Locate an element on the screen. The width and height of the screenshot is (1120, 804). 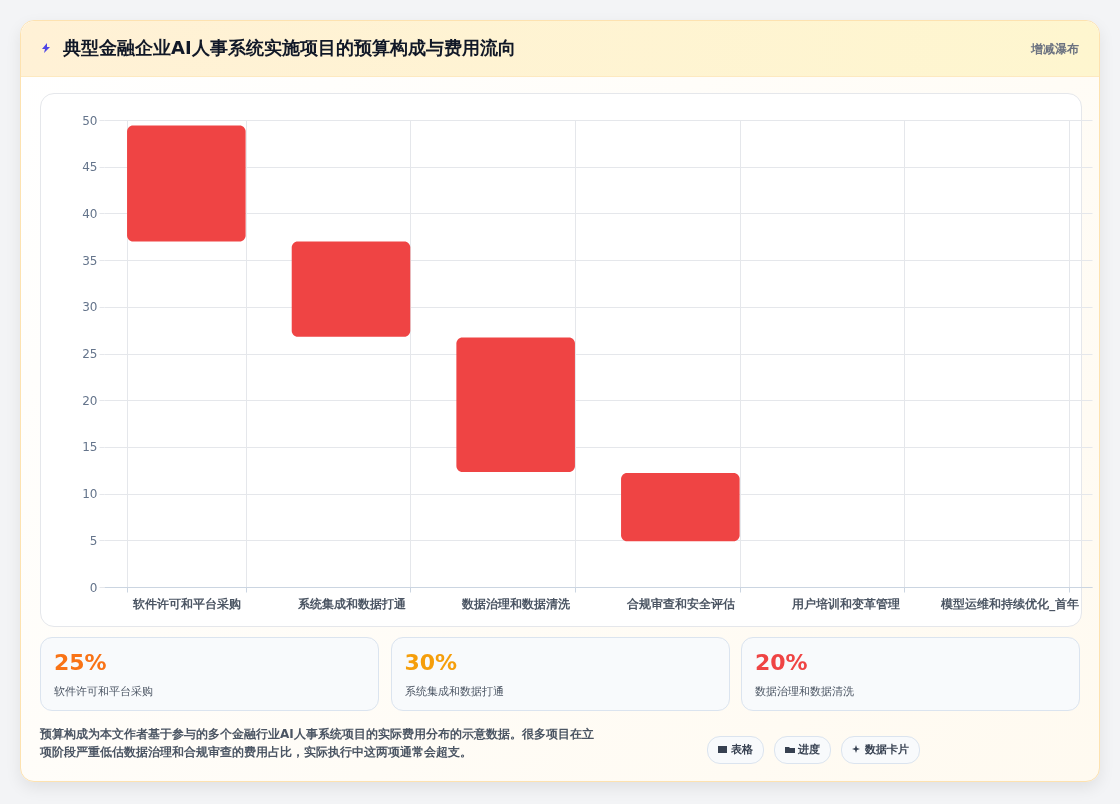
y-tick-label: 30 is located at coordinates (90, 307).